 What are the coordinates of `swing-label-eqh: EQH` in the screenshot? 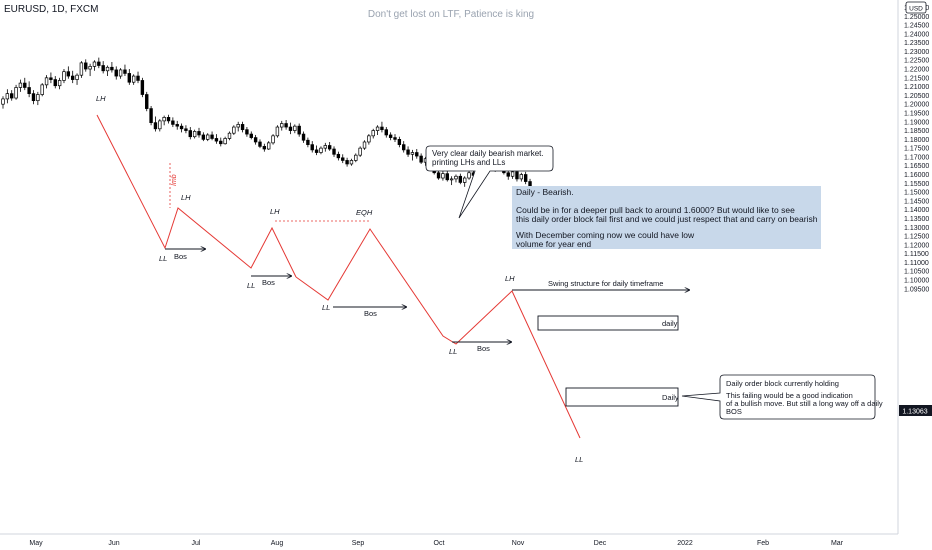 It's located at (364, 212).